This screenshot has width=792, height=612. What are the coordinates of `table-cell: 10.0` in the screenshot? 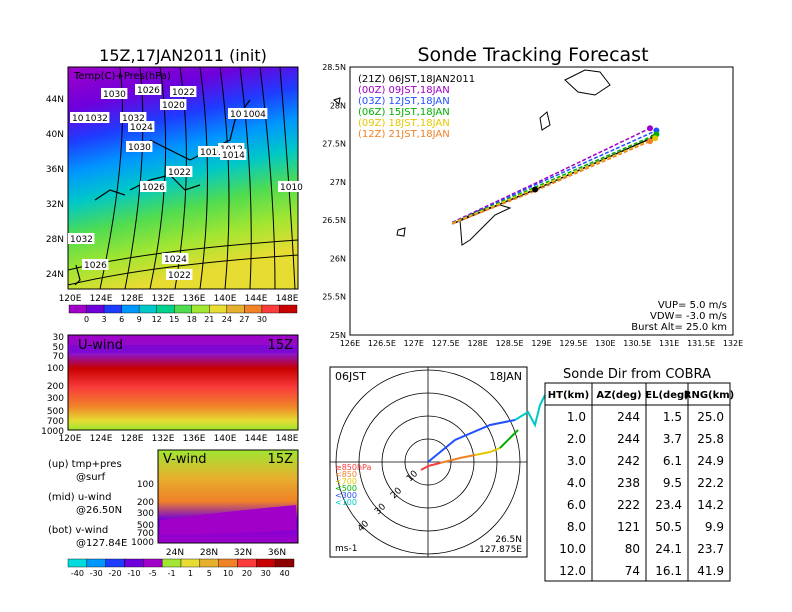 It's located at (572, 549).